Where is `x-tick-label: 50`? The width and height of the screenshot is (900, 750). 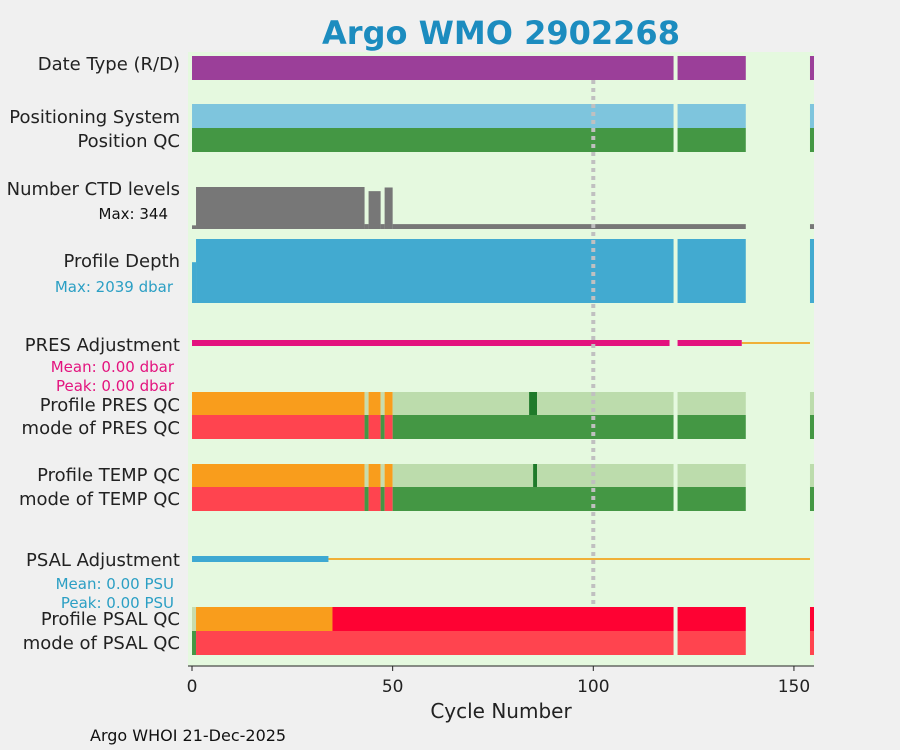
x-tick-label: 50 is located at coordinates (393, 687).